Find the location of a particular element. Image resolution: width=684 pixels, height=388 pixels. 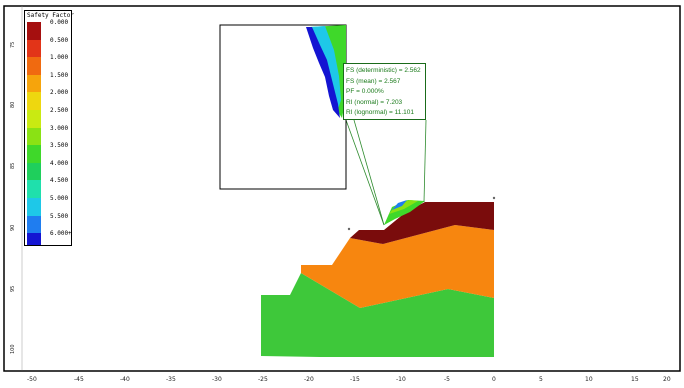

legend-item: 2.000 is located at coordinates (49, 99).